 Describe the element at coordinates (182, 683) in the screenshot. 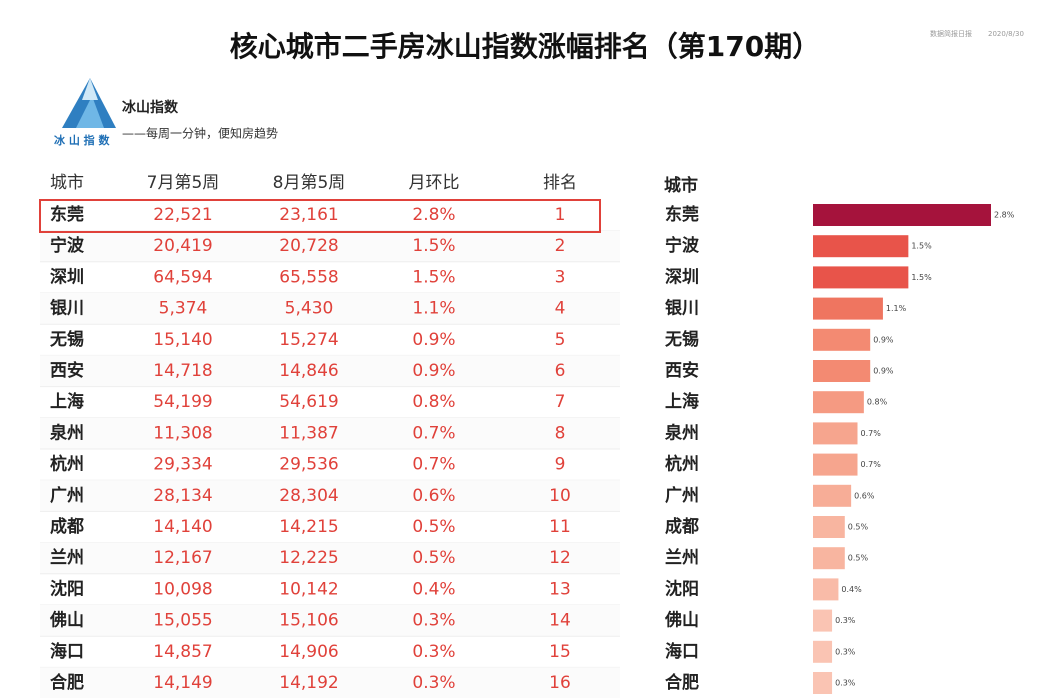

I see `cell: 14,149` at that location.